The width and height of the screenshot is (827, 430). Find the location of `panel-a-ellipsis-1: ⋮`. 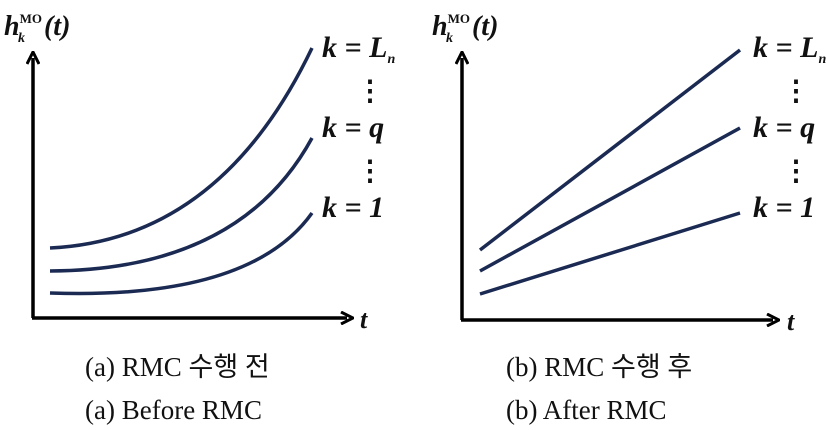

panel-a-ellipsis-1: ⋮ is located at coordinates (370, 91).